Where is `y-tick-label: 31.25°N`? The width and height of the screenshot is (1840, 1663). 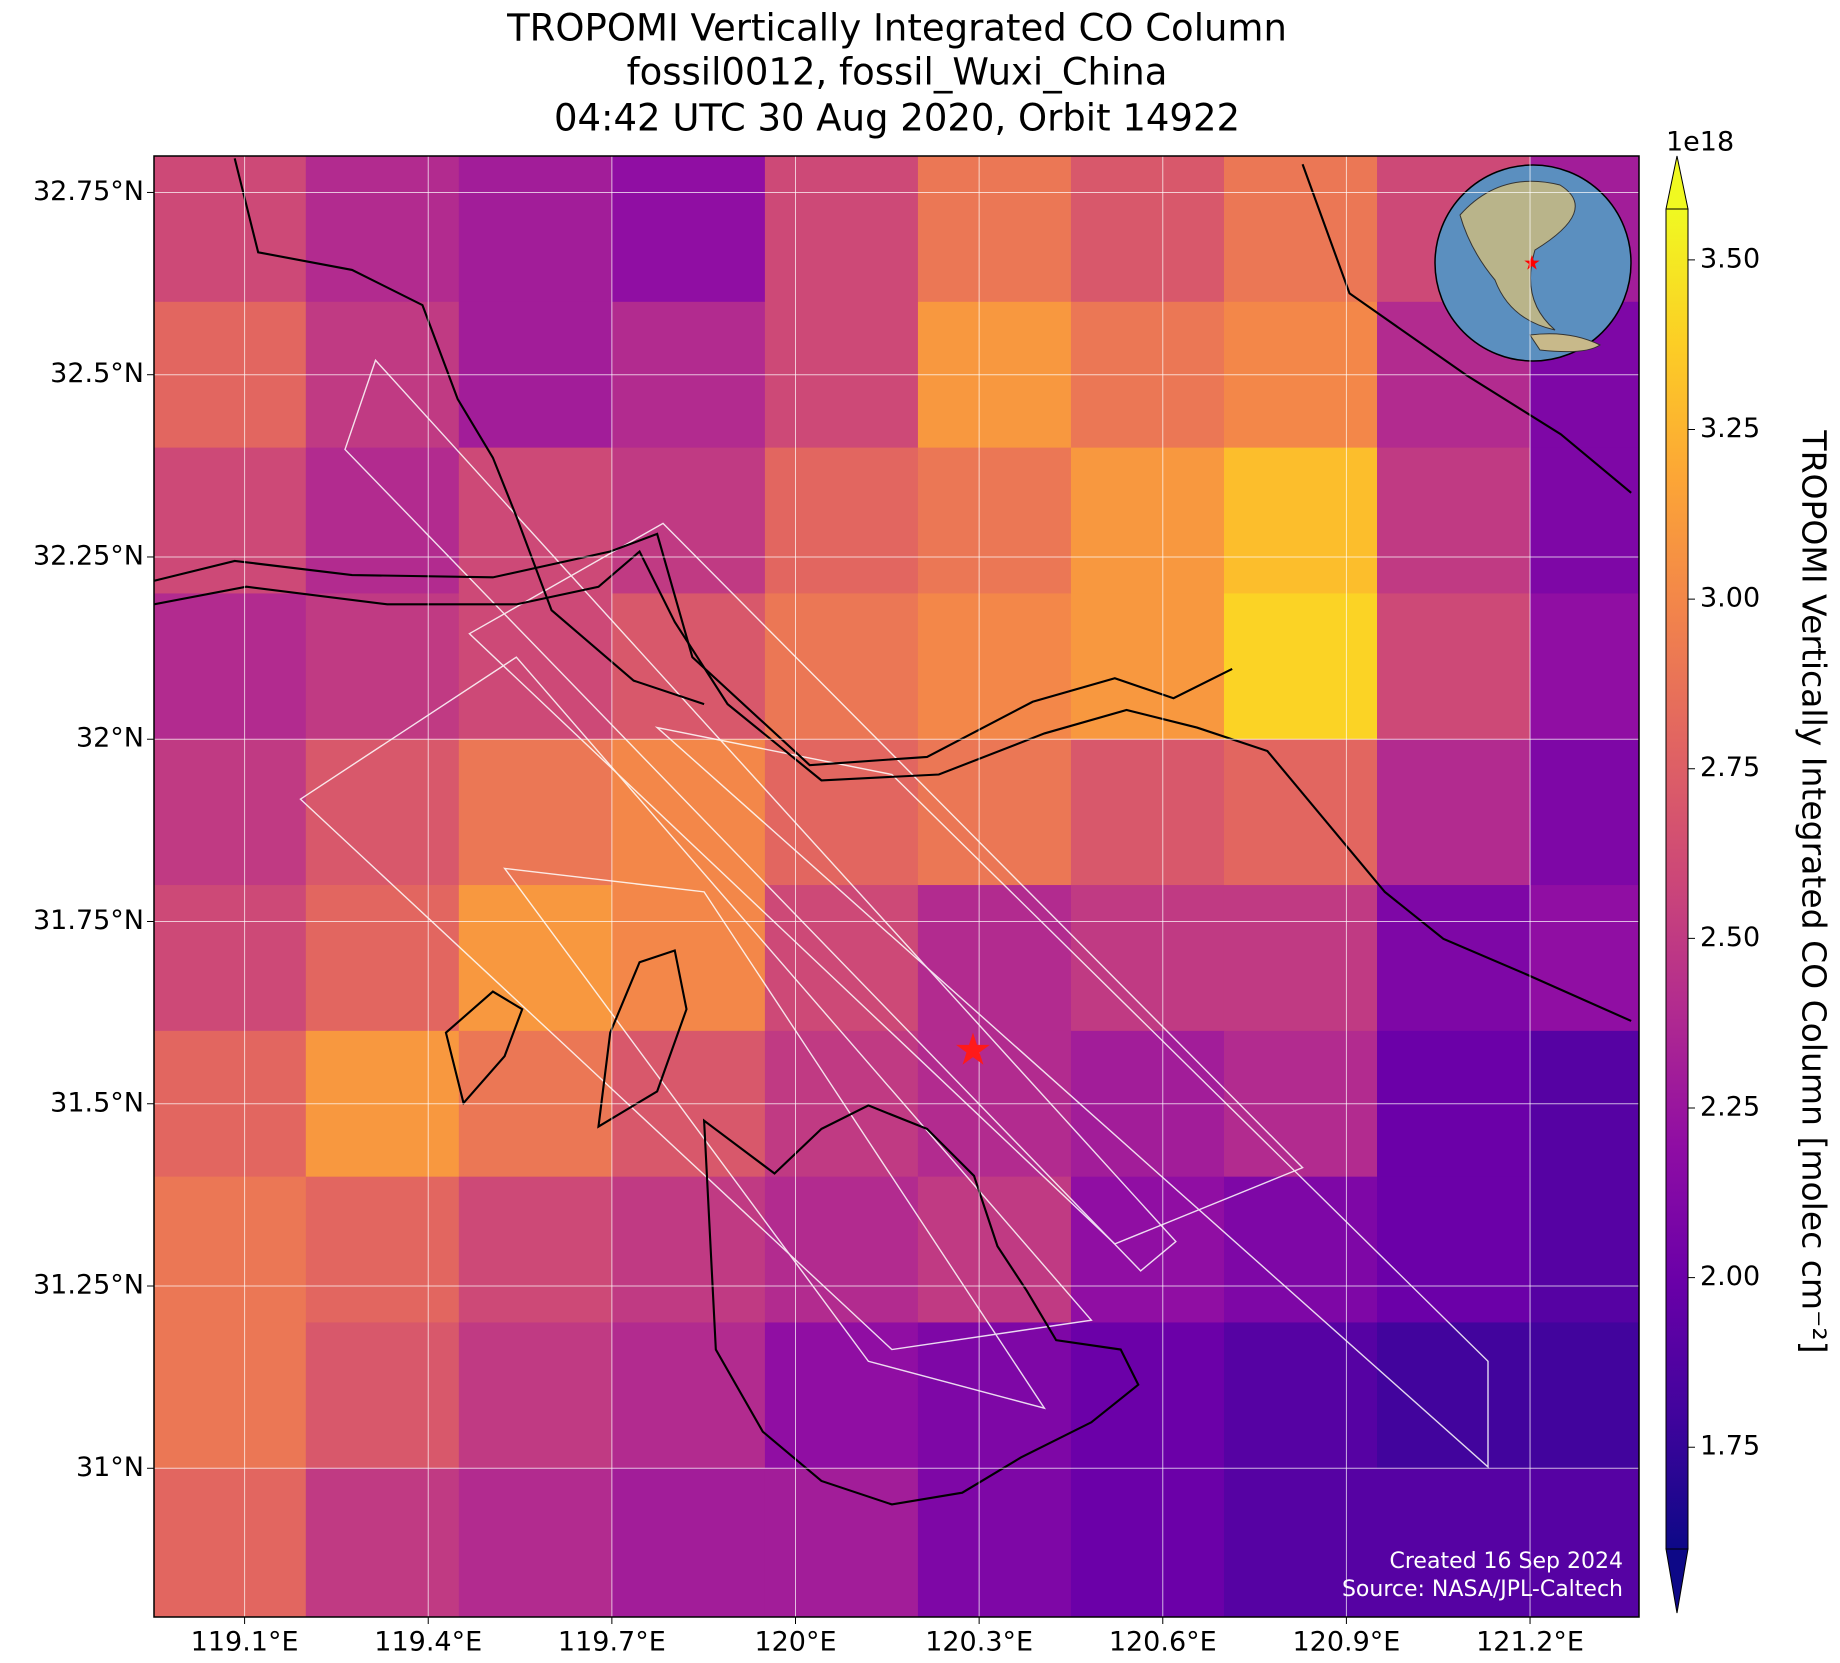 y-tick-label: 31.25°N is located at coordinates (88, 1285).